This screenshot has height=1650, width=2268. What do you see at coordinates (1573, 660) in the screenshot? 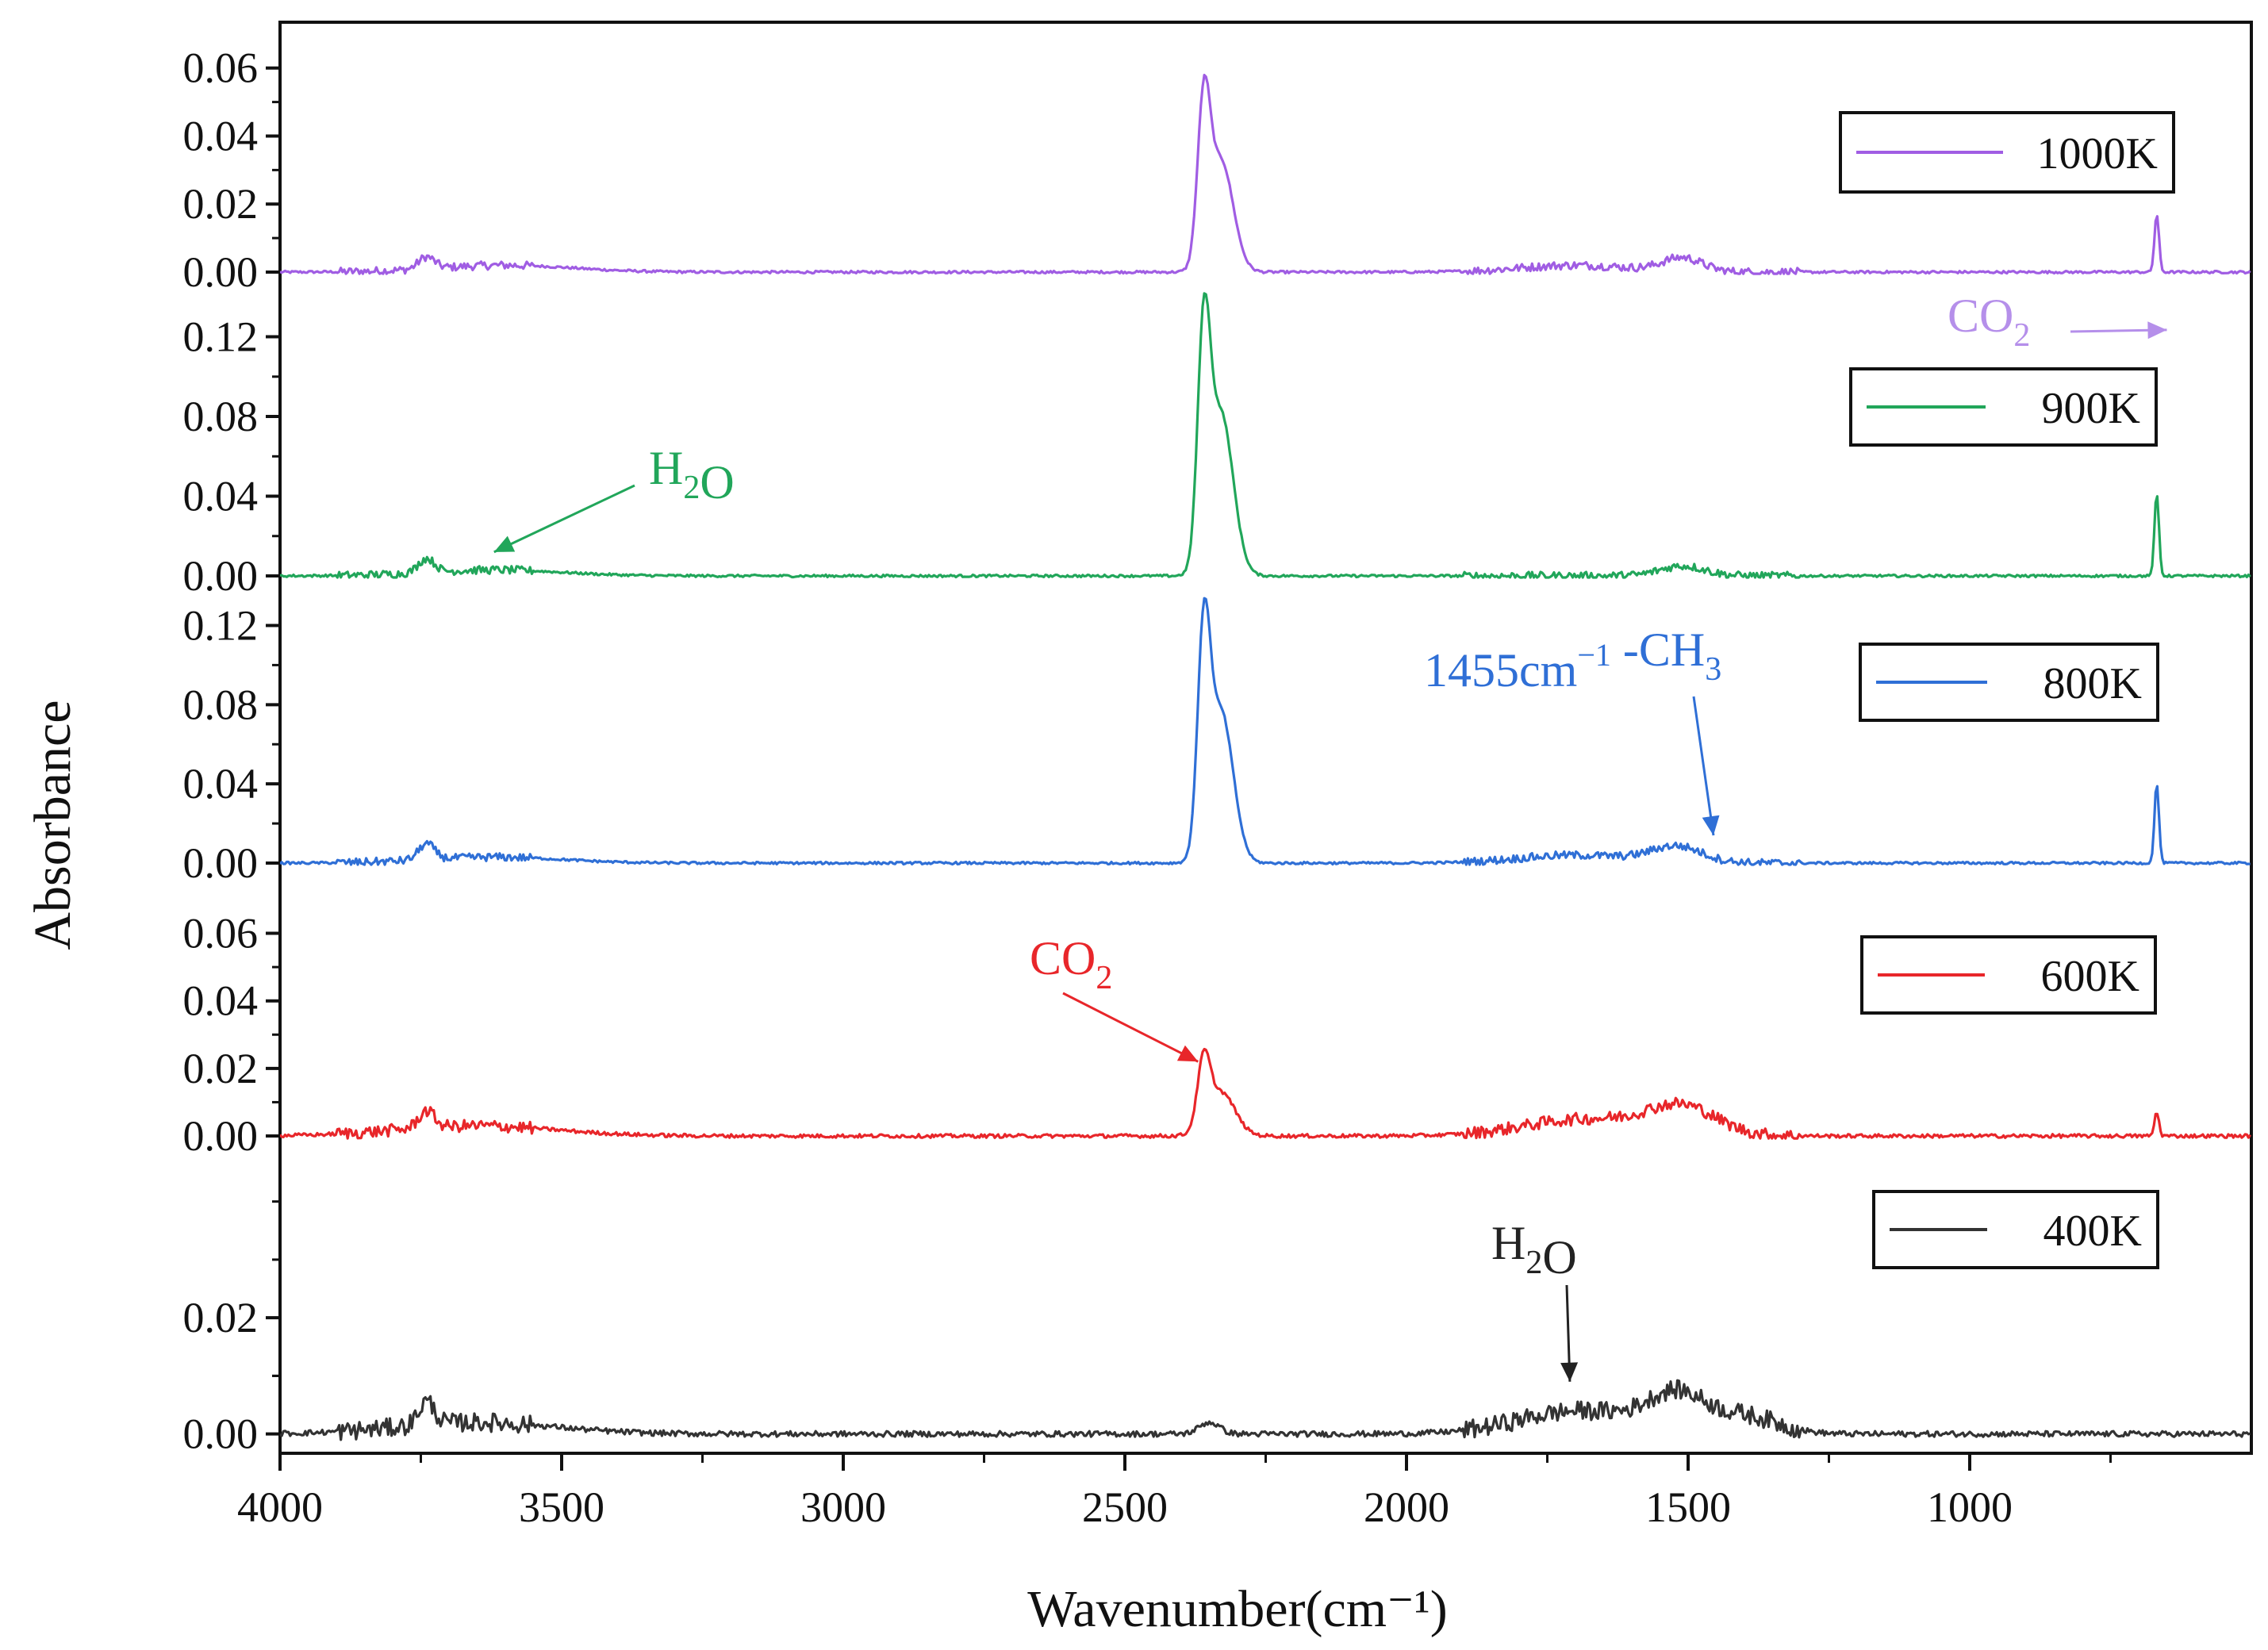
I see `annotation-label: 1455cm−1 -CH3` at bounding box center [1573, 660].